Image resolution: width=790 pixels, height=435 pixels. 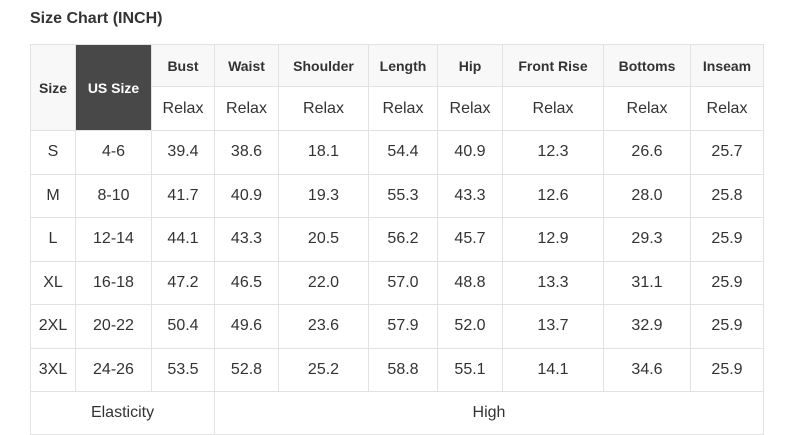 I want to click on measure-cell: 52.8, so click(x=246, y=369).